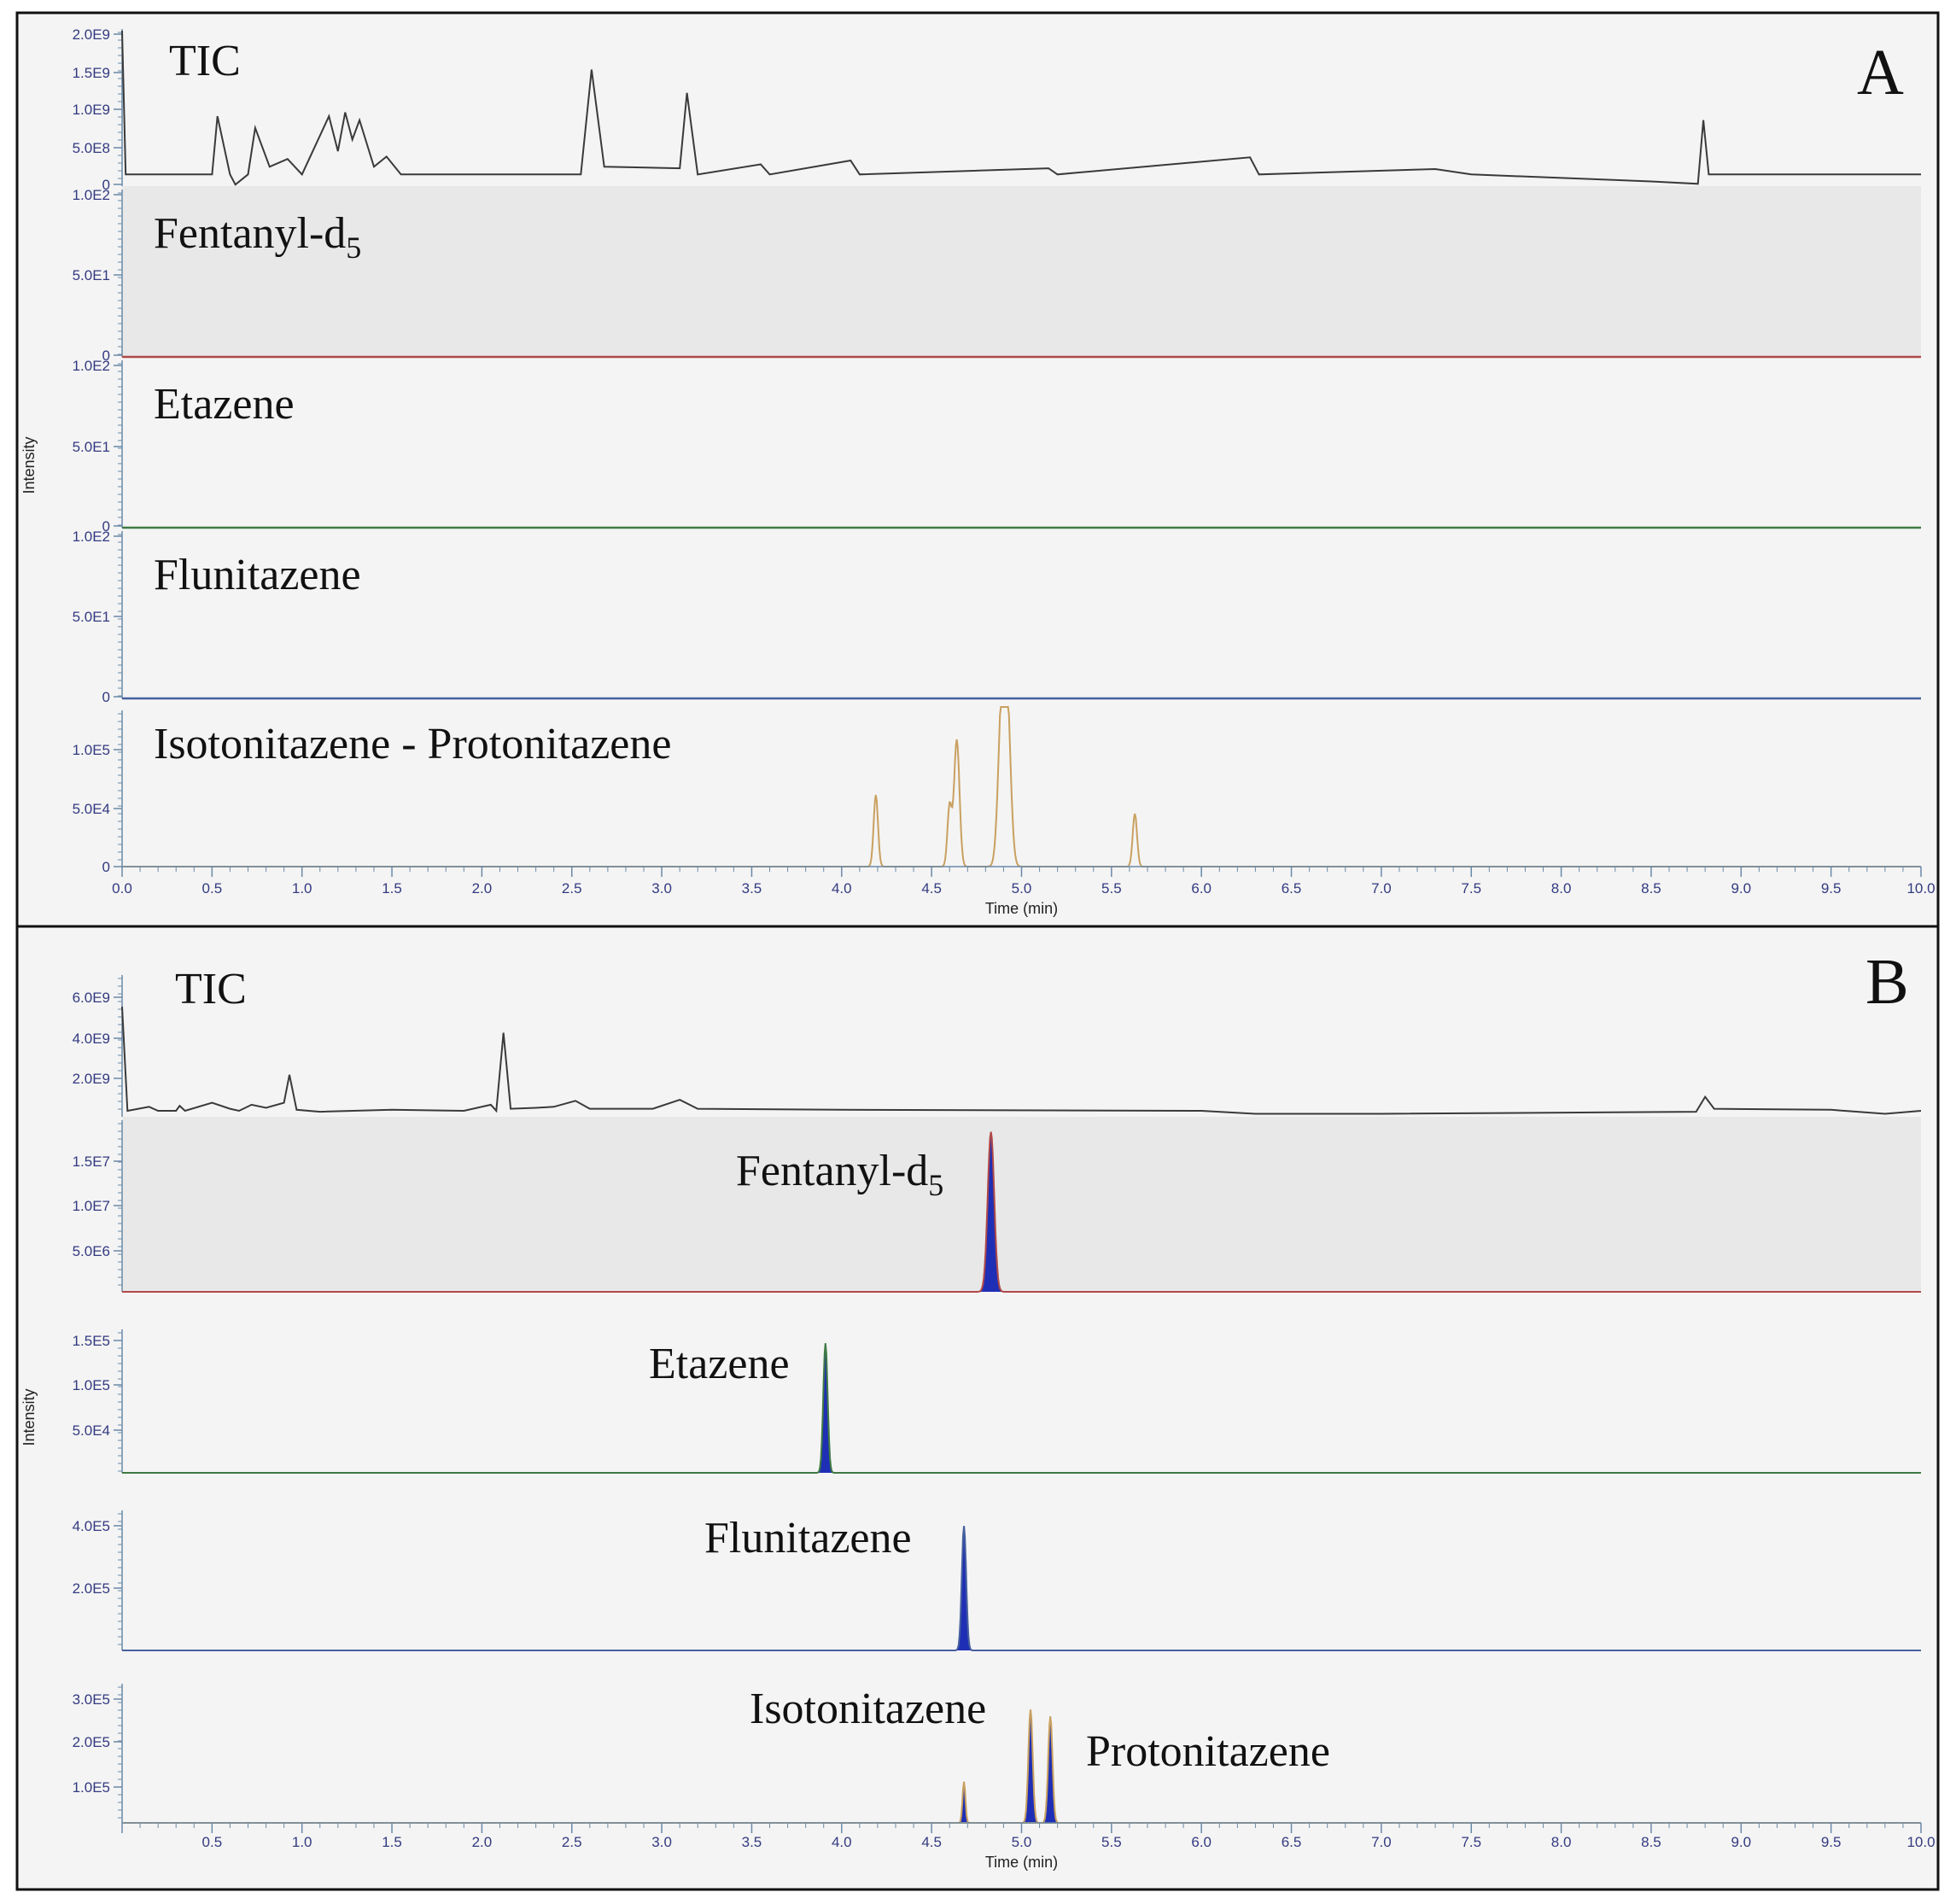  I want to click on panel-letter: A, so click(1880, 72).